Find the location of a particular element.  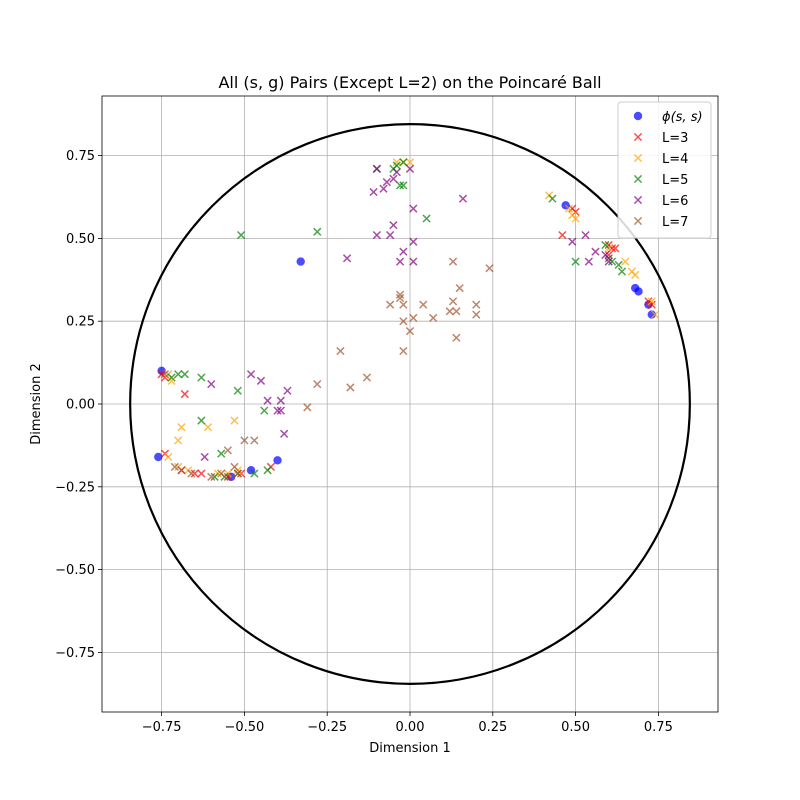

legend-label: L=6 is located at coordinates (675, 201).